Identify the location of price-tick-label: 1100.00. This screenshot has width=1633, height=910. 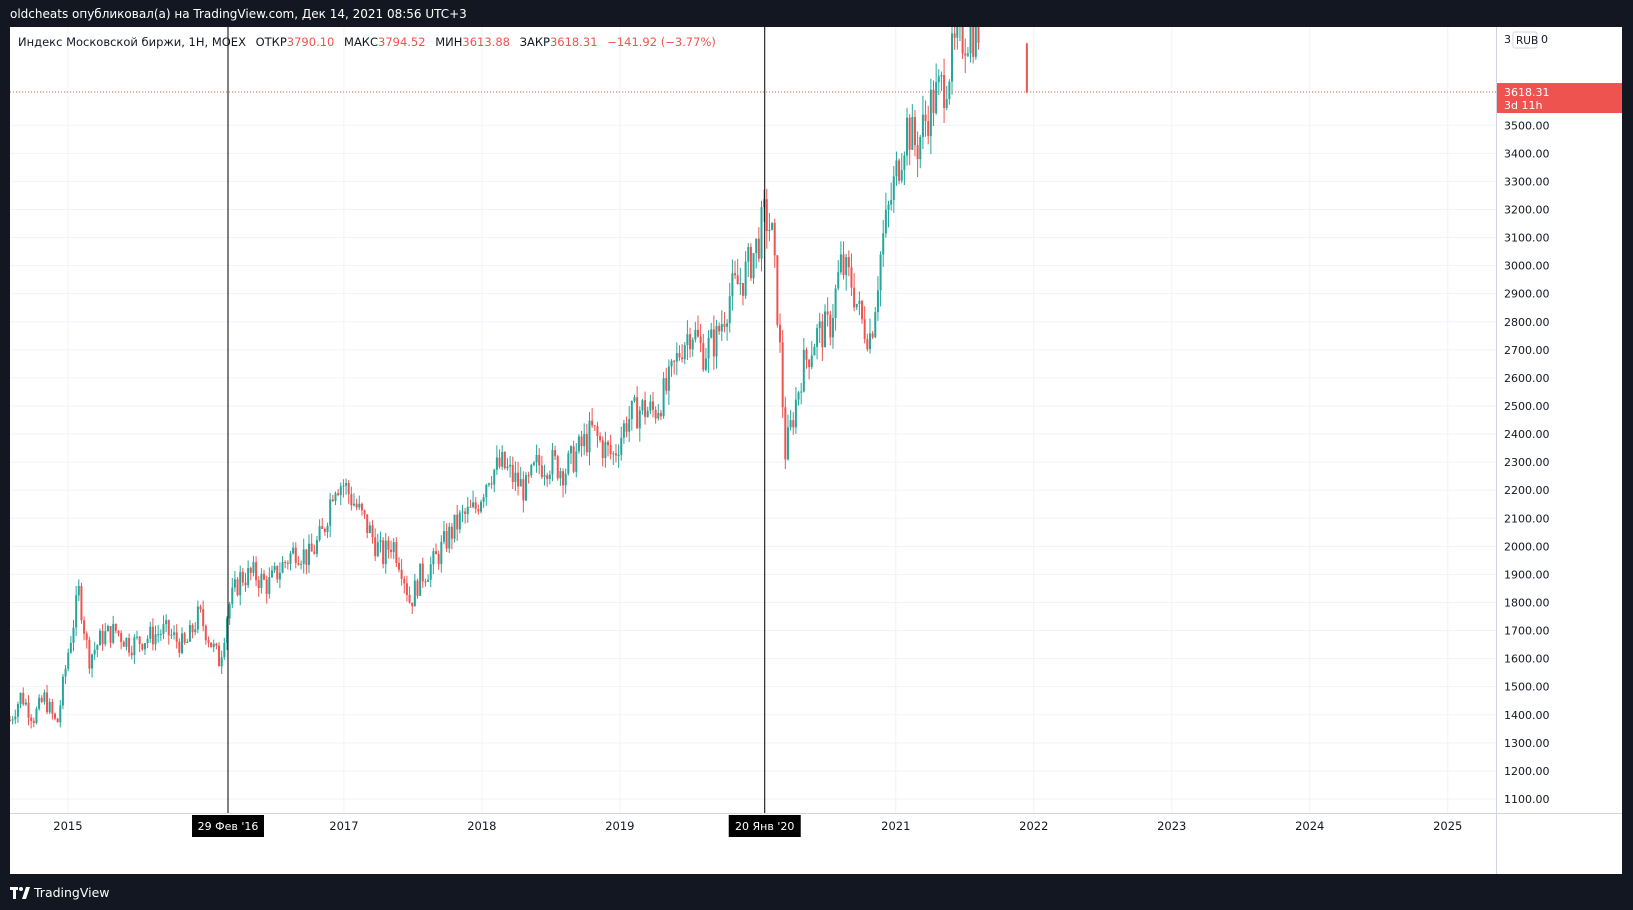
(1527, 799).